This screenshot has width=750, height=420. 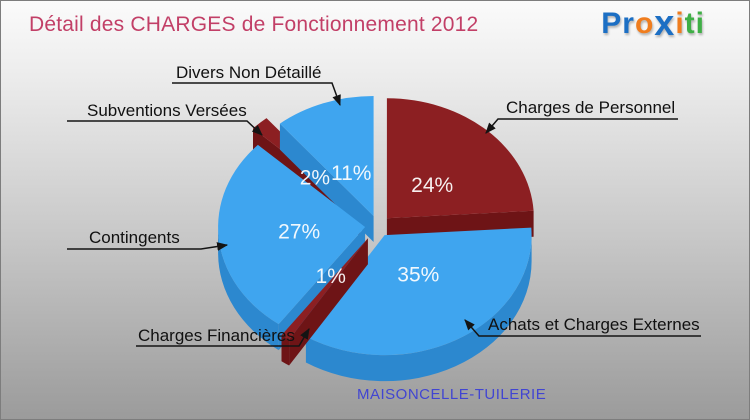 What do you see at coordinates (628, 23) in the screenshot?
I see `logo-letter: r` at bounding box center [628, 23].